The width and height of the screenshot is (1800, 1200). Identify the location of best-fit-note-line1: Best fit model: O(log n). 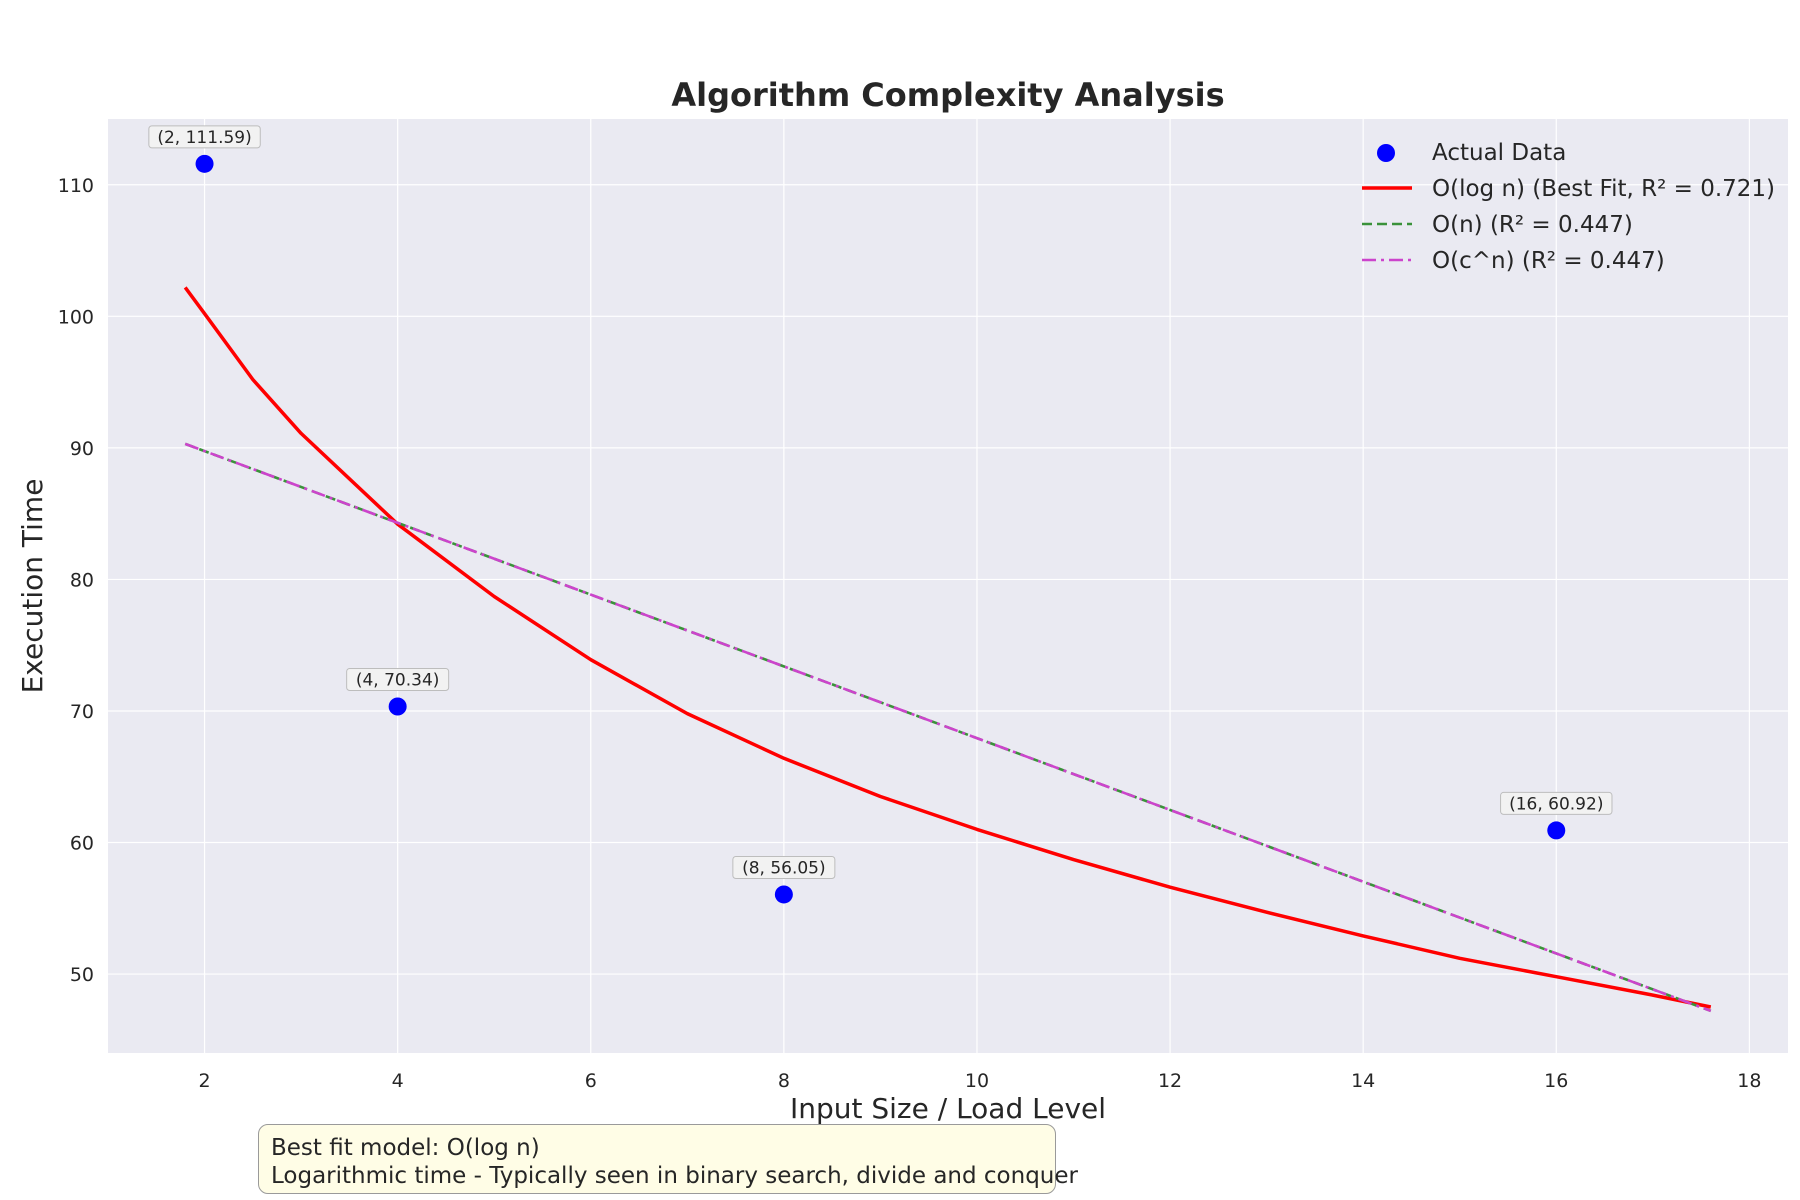
(405, 1148).